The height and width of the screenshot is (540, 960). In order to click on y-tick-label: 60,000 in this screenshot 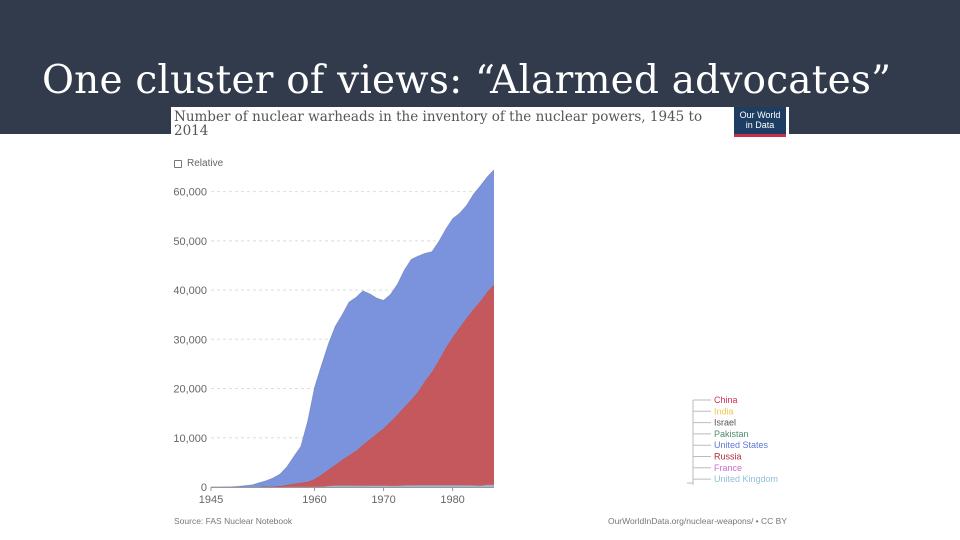, I will do `click(190, 193)`.